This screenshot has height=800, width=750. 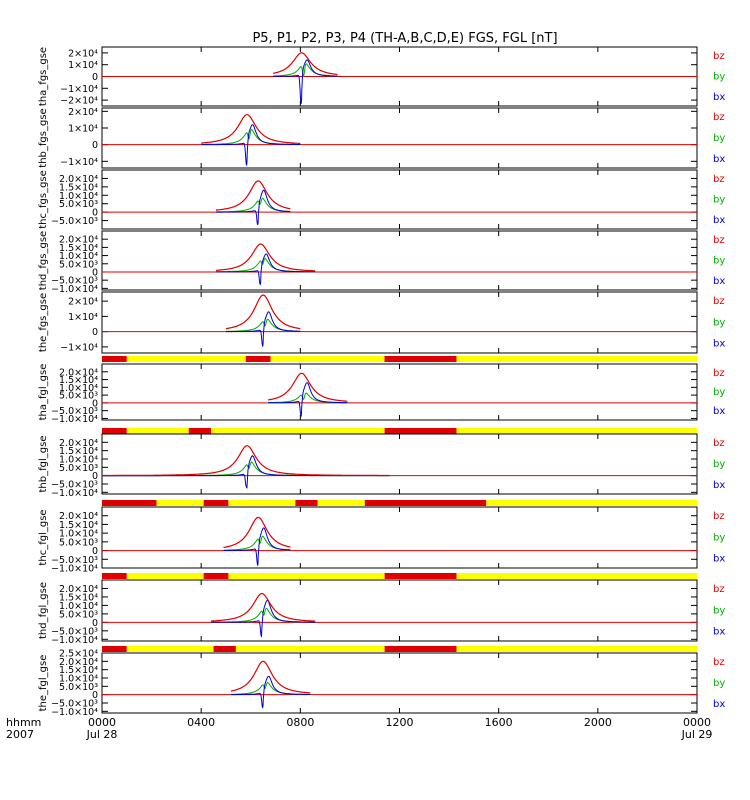 What do you see at coordinates (400, 722) in the screenshot?
I see `x-tick-label: 1200` at bounding box center [400, 722].